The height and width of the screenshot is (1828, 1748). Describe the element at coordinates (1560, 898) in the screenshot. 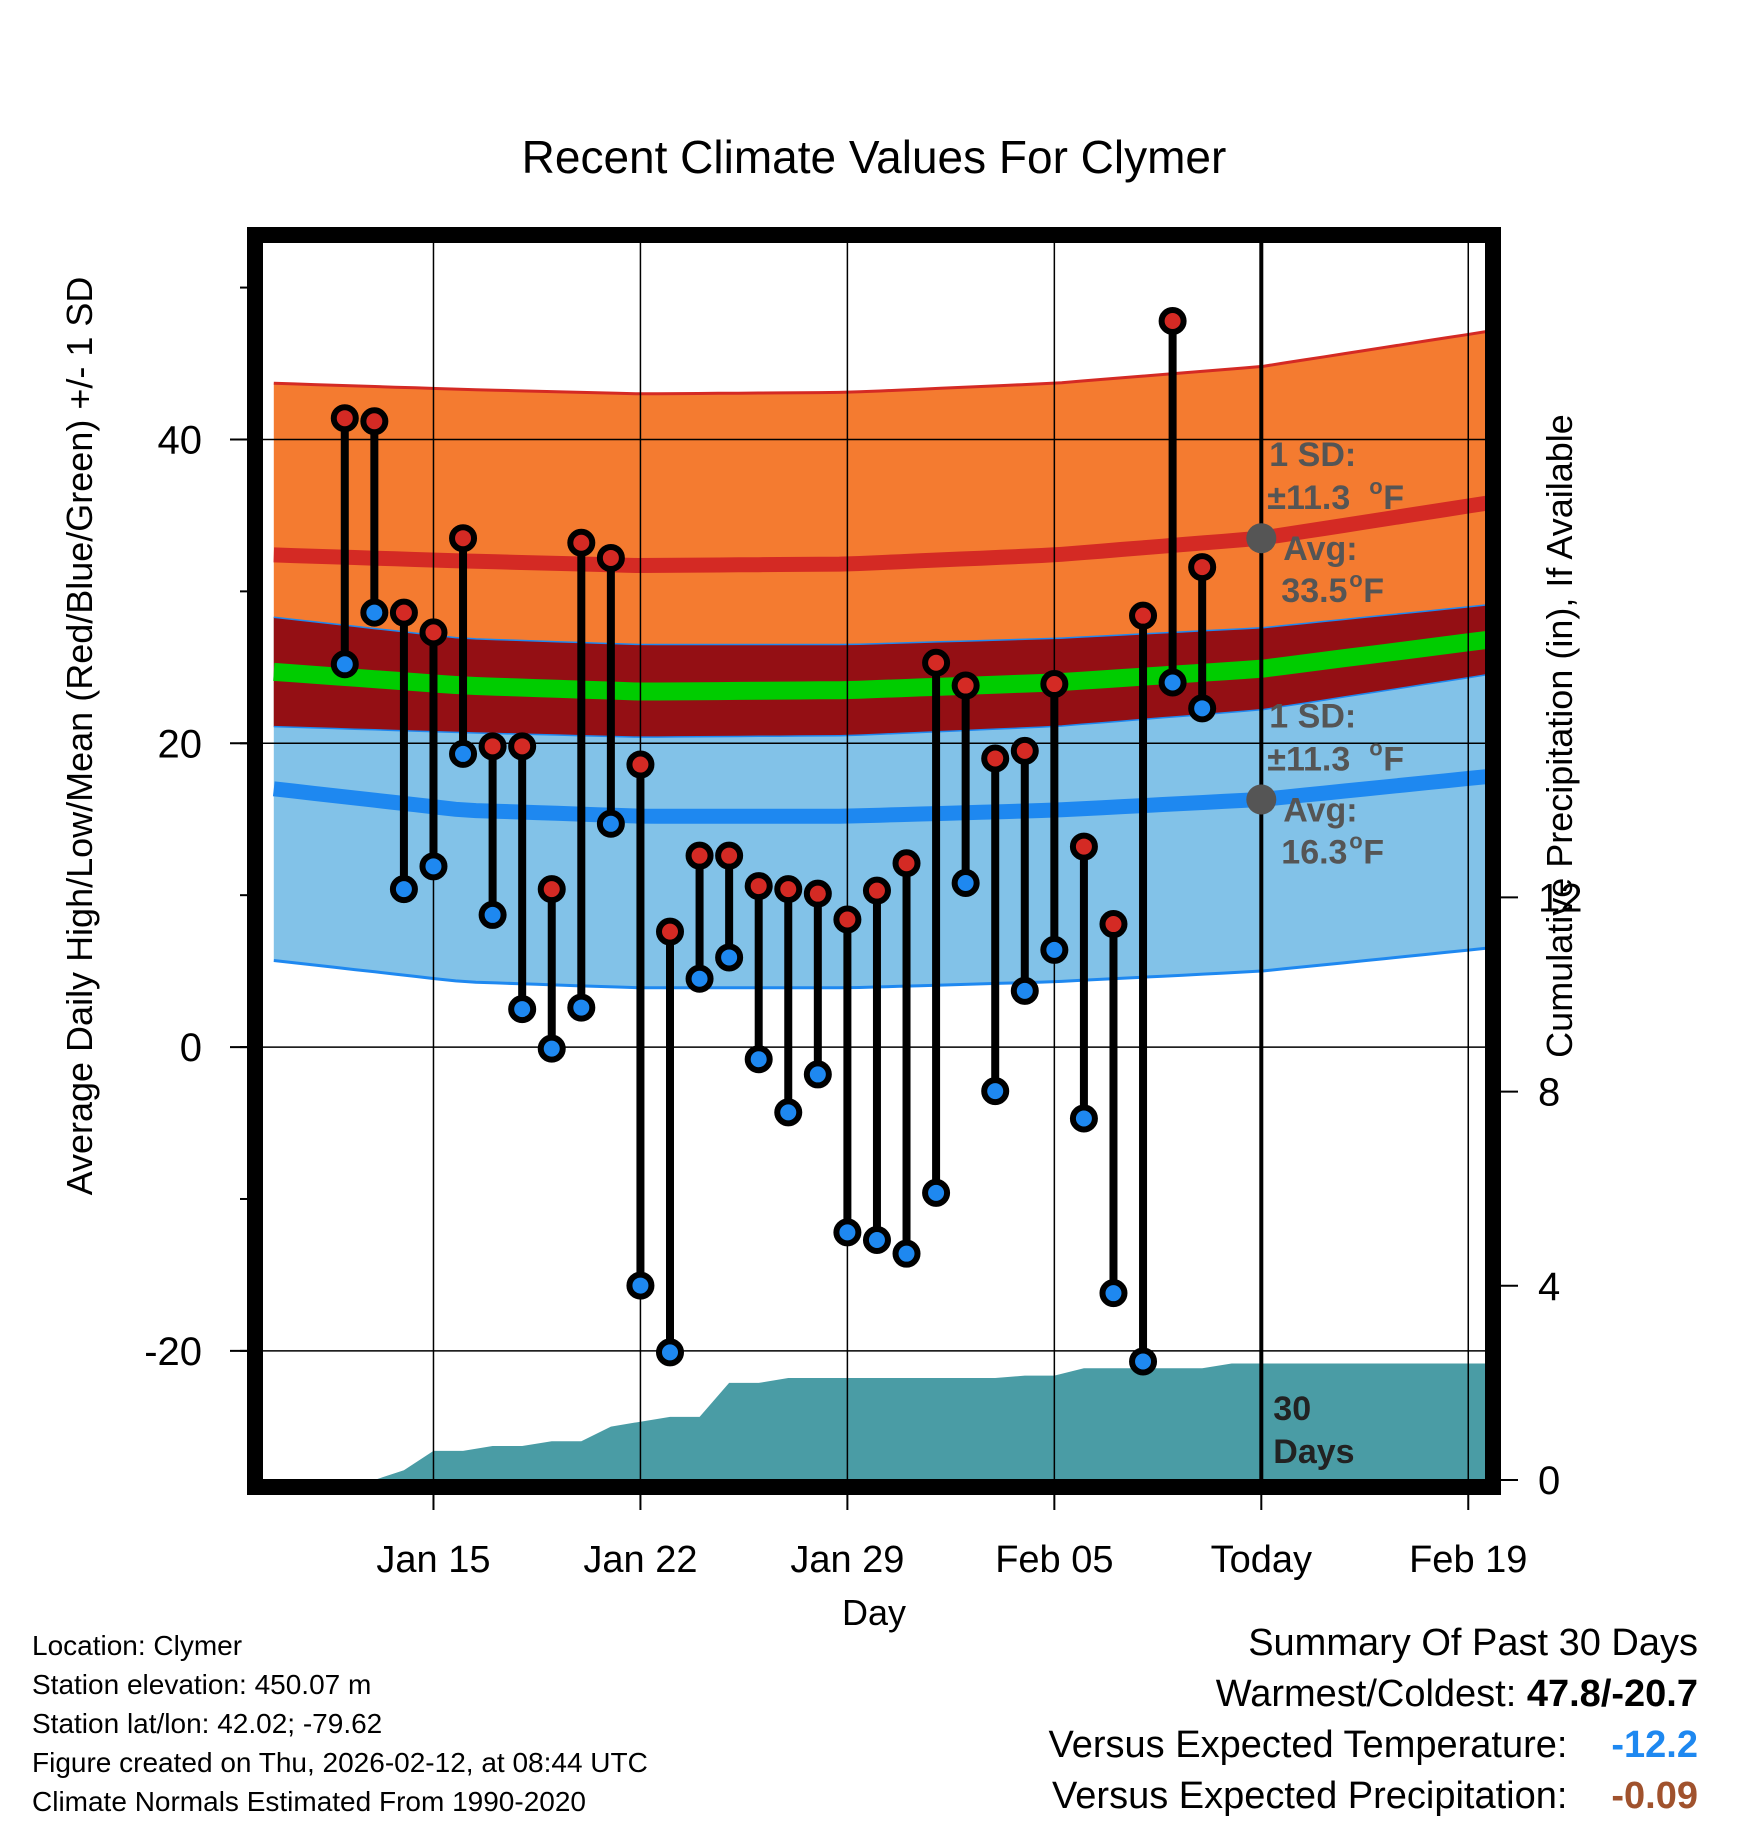

I see `y-right-tick-label: 12` at that location.